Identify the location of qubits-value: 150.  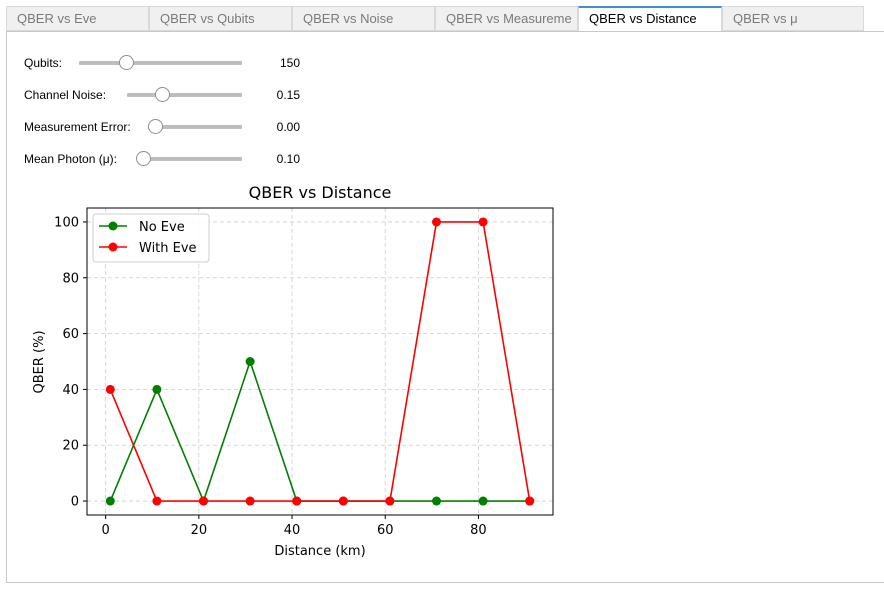
(289, 63).